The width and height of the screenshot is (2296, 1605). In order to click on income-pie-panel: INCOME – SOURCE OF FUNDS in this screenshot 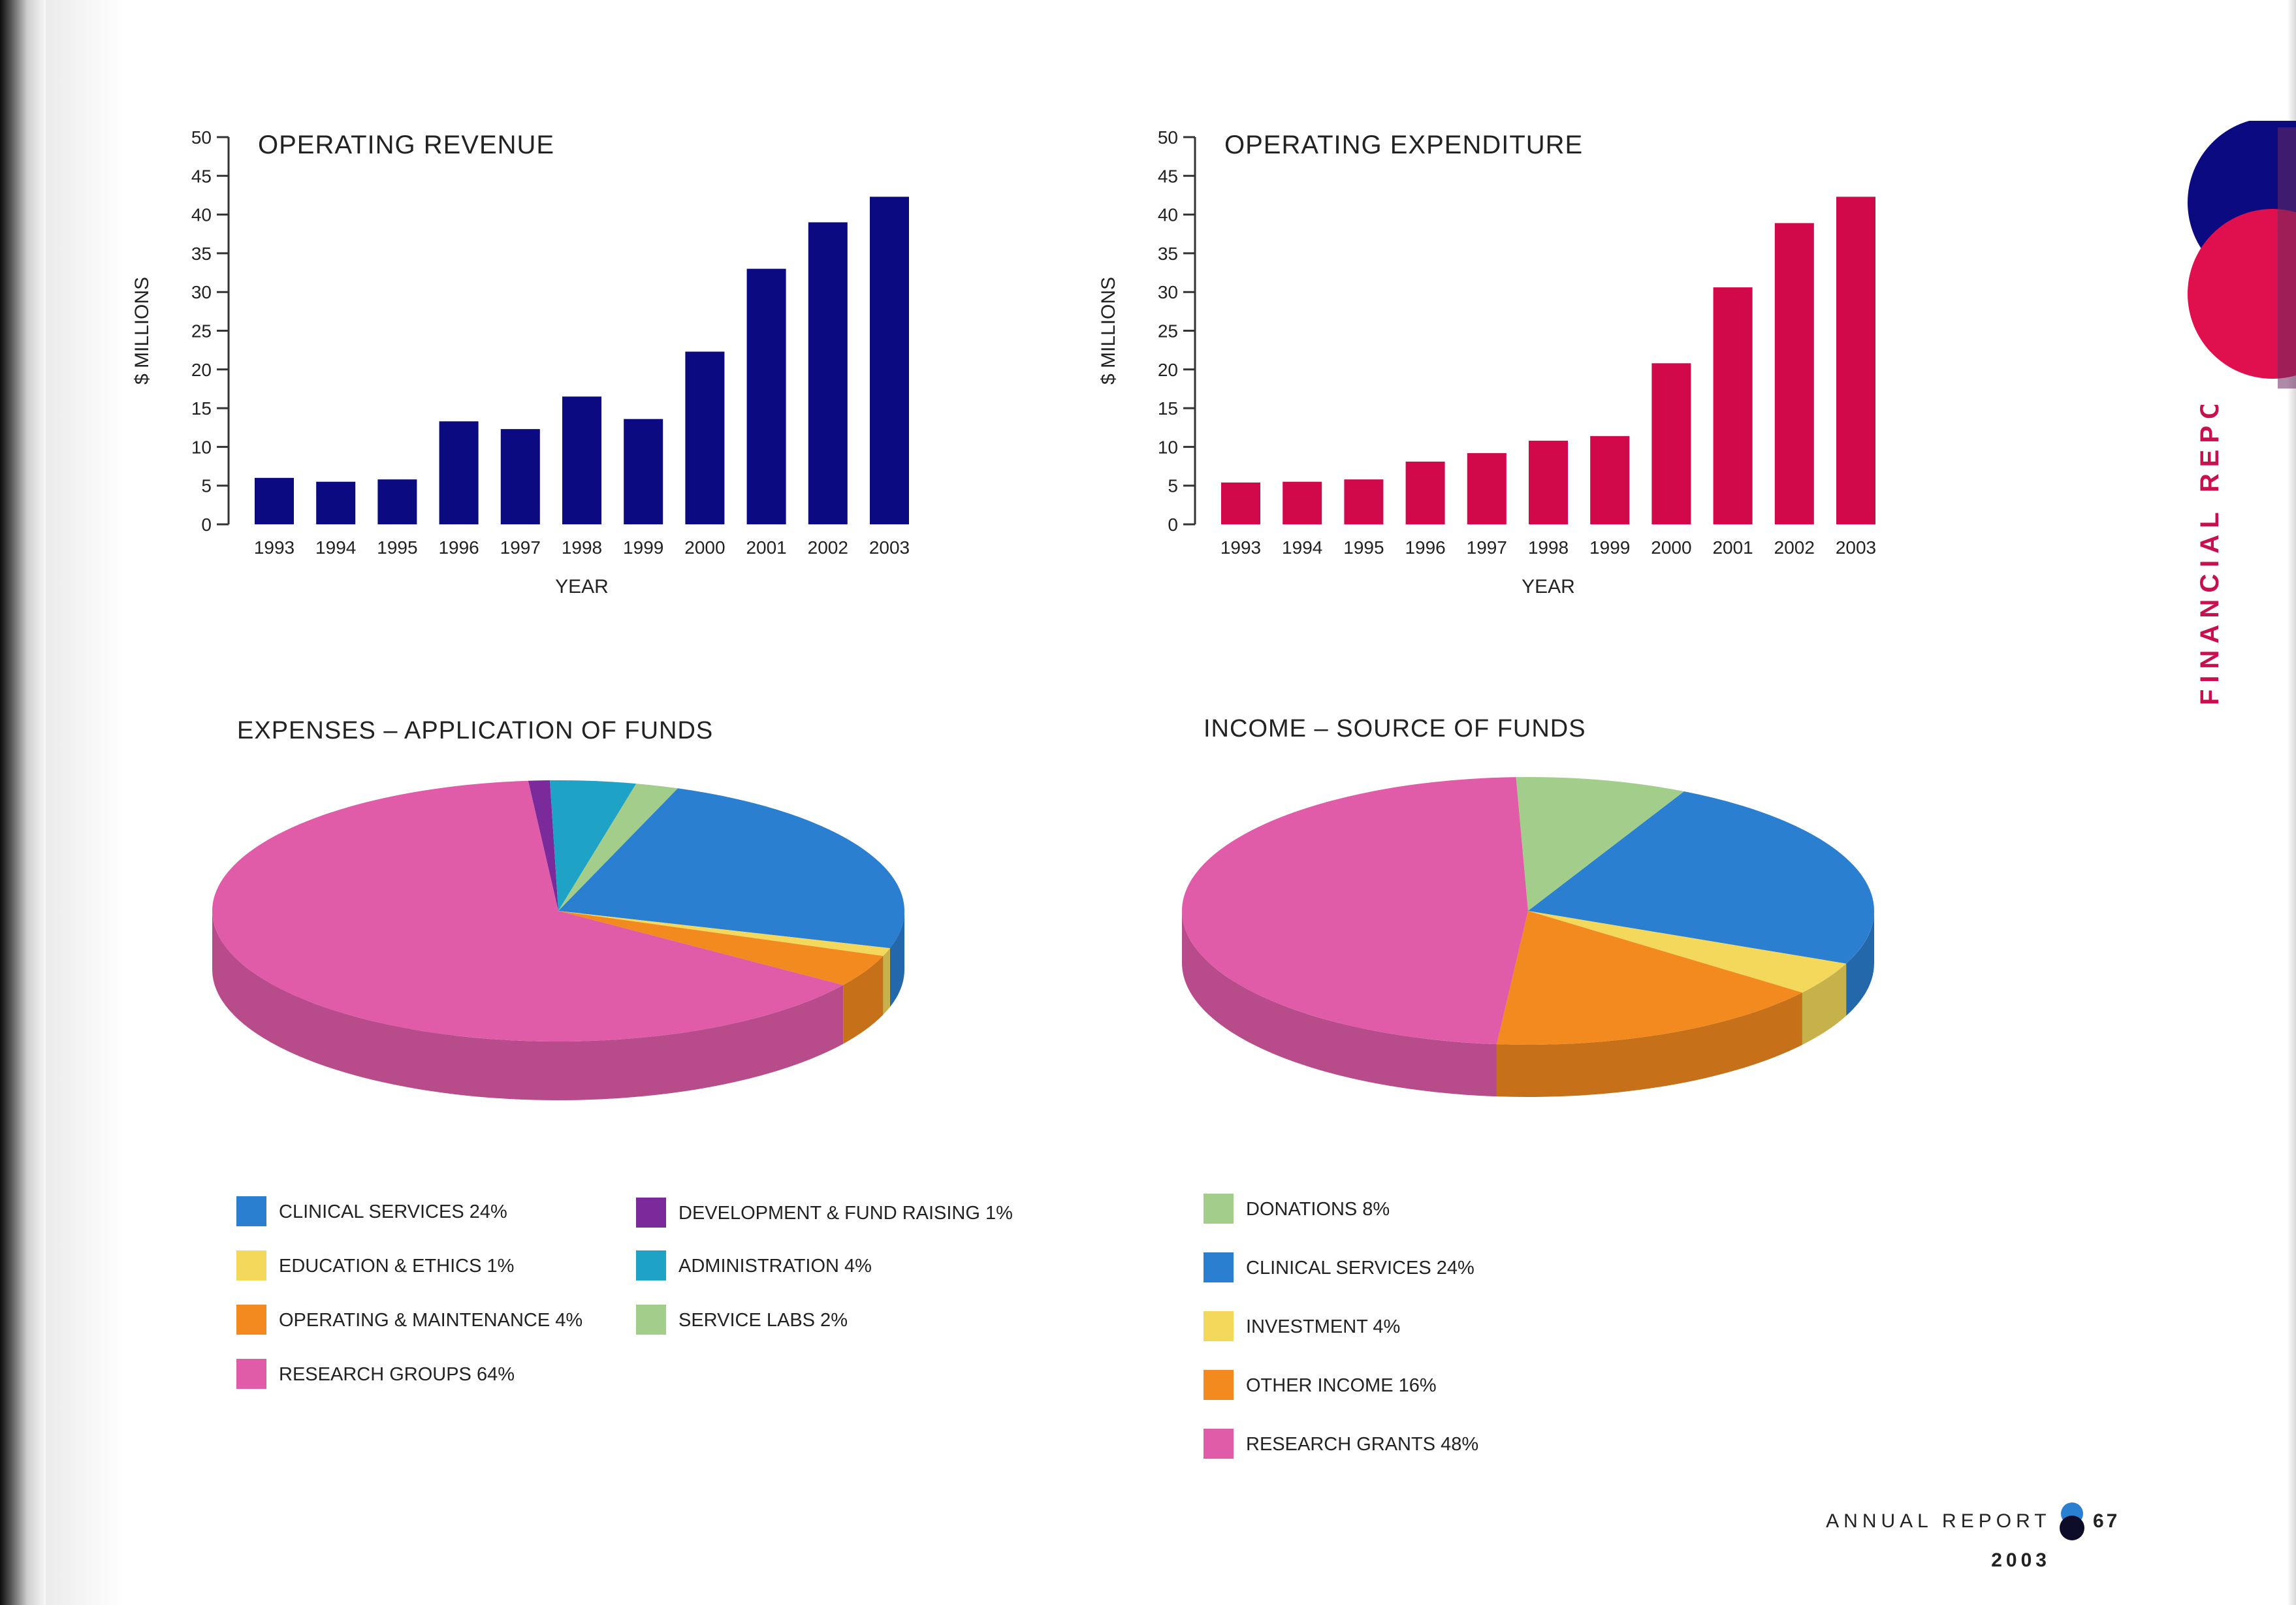, I will do `click(1554, 914)`.